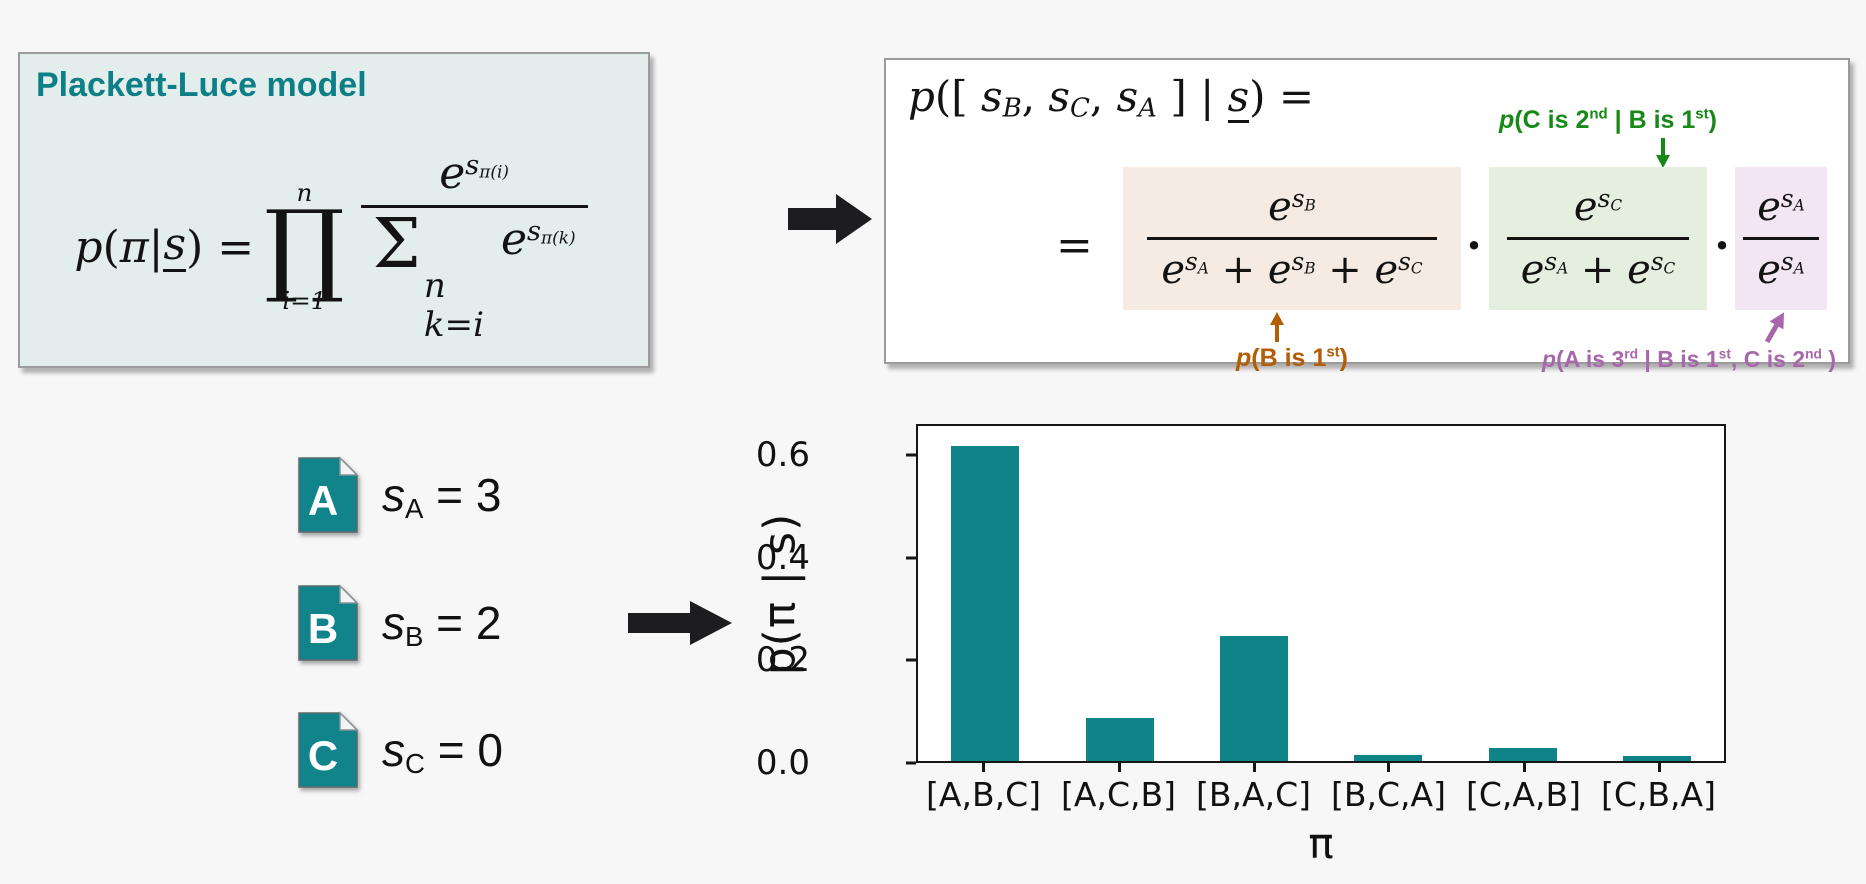 The width and height of the screenshot is (1866, 884). What do you see at coordinates (782, 557) in the screenshot?
I see `y-tick-label: 0.4` at bounding box center [782, 557].